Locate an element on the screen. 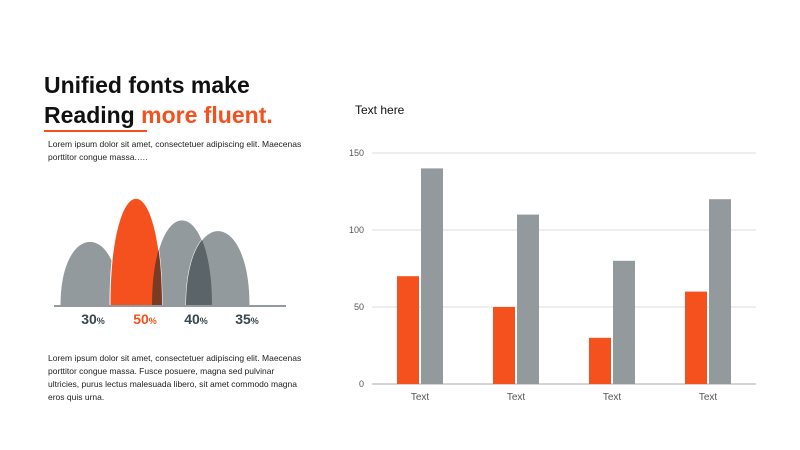 This screenshot has height=450, width=800. headline-underline is located at coordinates (95, 131).